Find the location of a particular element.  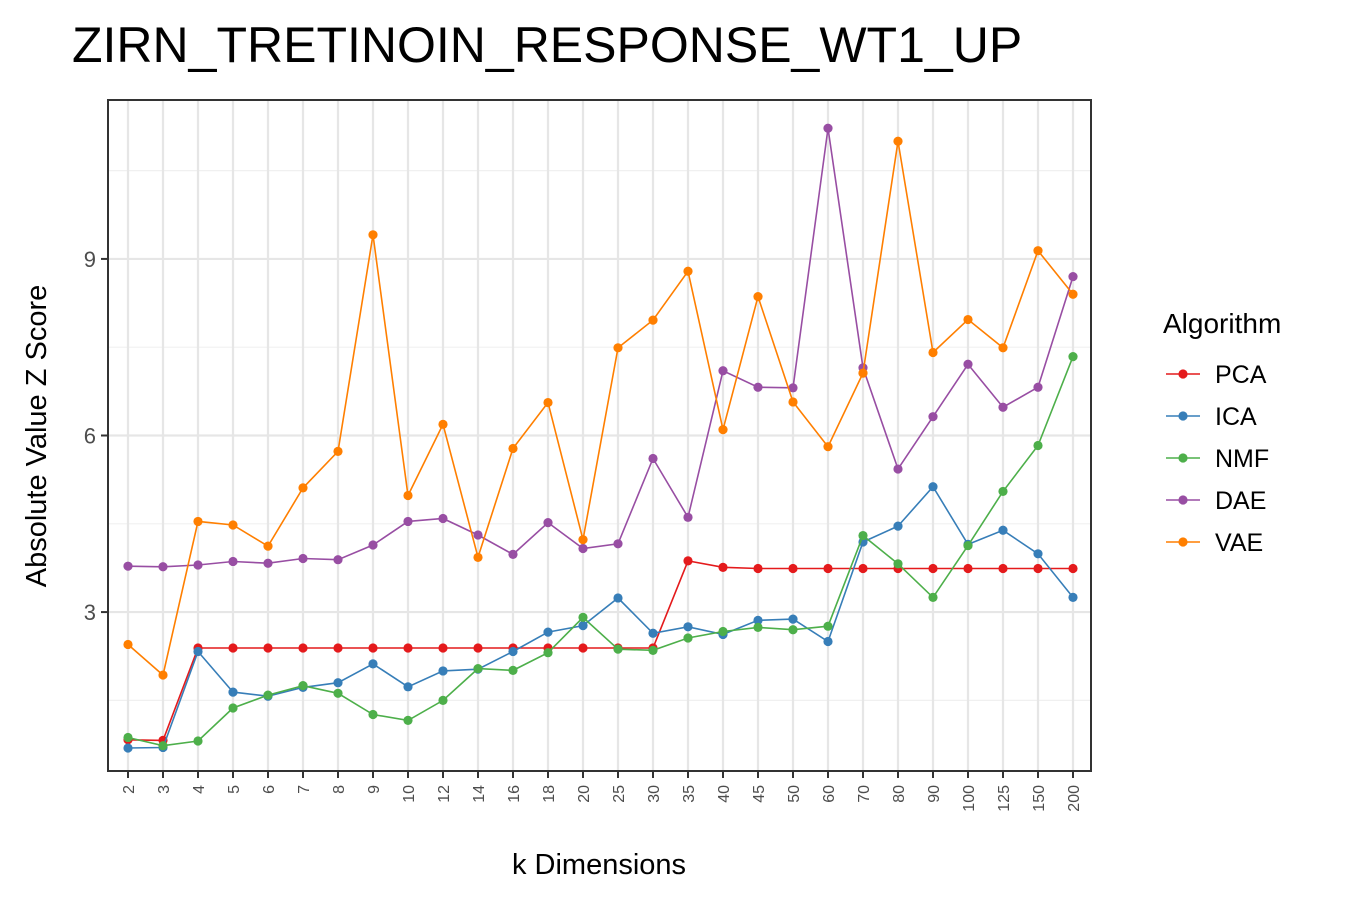

x-axis-title: k Dimensions is located at coordinates (599, 865).